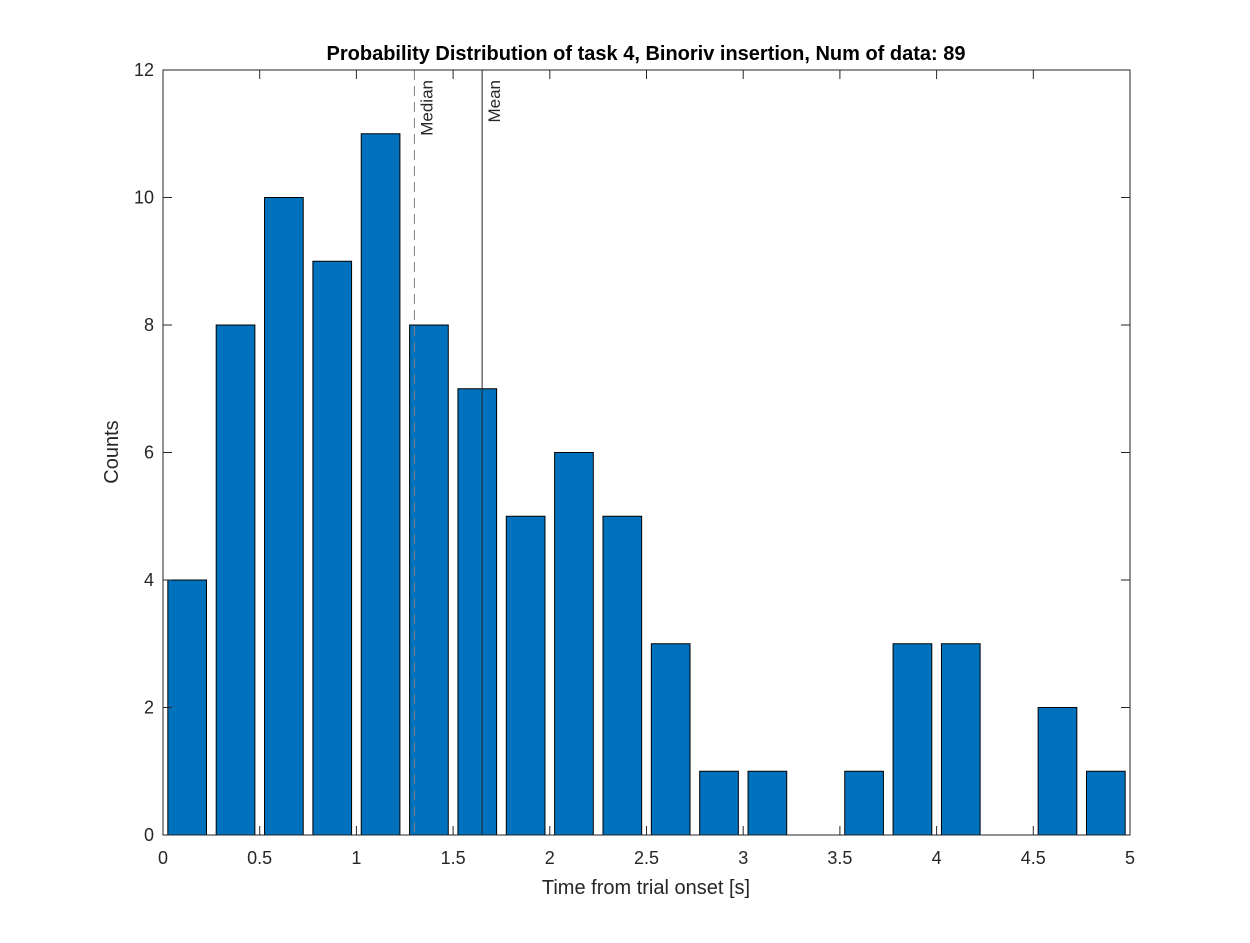 This screenshot has width=1250, height=943. Describe the element at coordinates (839, 858) in the screenshot. I see `x-tick-label: 3.5` at that location.